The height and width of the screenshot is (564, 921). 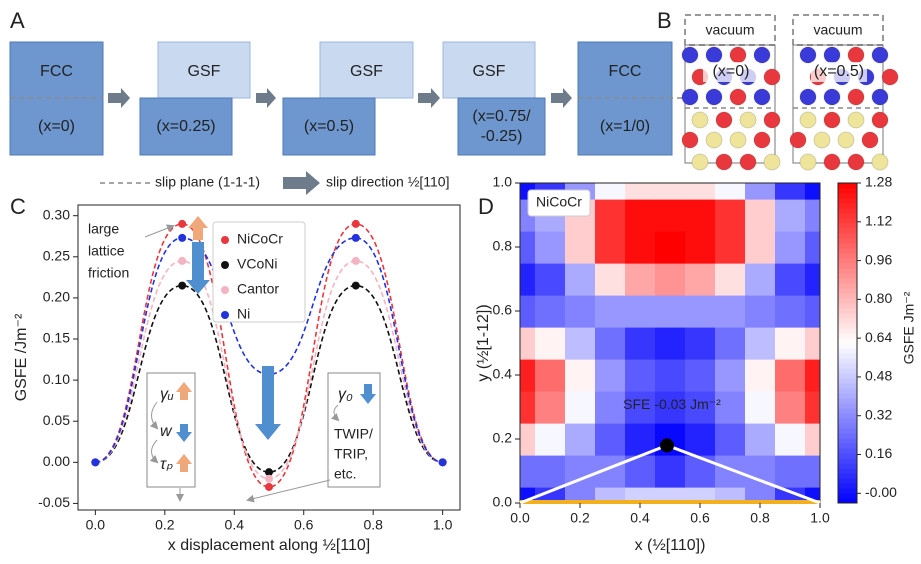 What do you see at coordinates (353, 434) in the screenshot?
I see `annotation: TWIP/` at bounding box center [353, 434].